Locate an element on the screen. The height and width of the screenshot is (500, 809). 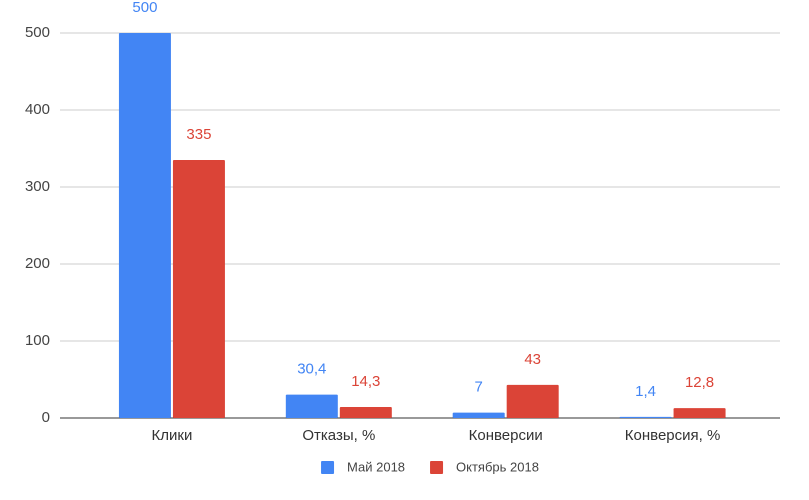
legend-label: Октябрь 2018 is located at coordinates (497, 466).